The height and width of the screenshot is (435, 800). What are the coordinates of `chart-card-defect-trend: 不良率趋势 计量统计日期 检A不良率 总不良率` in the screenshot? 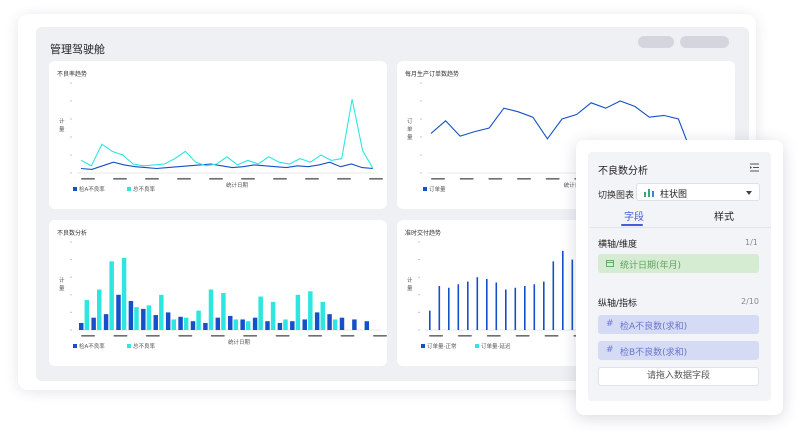 It's located at (218, 135).